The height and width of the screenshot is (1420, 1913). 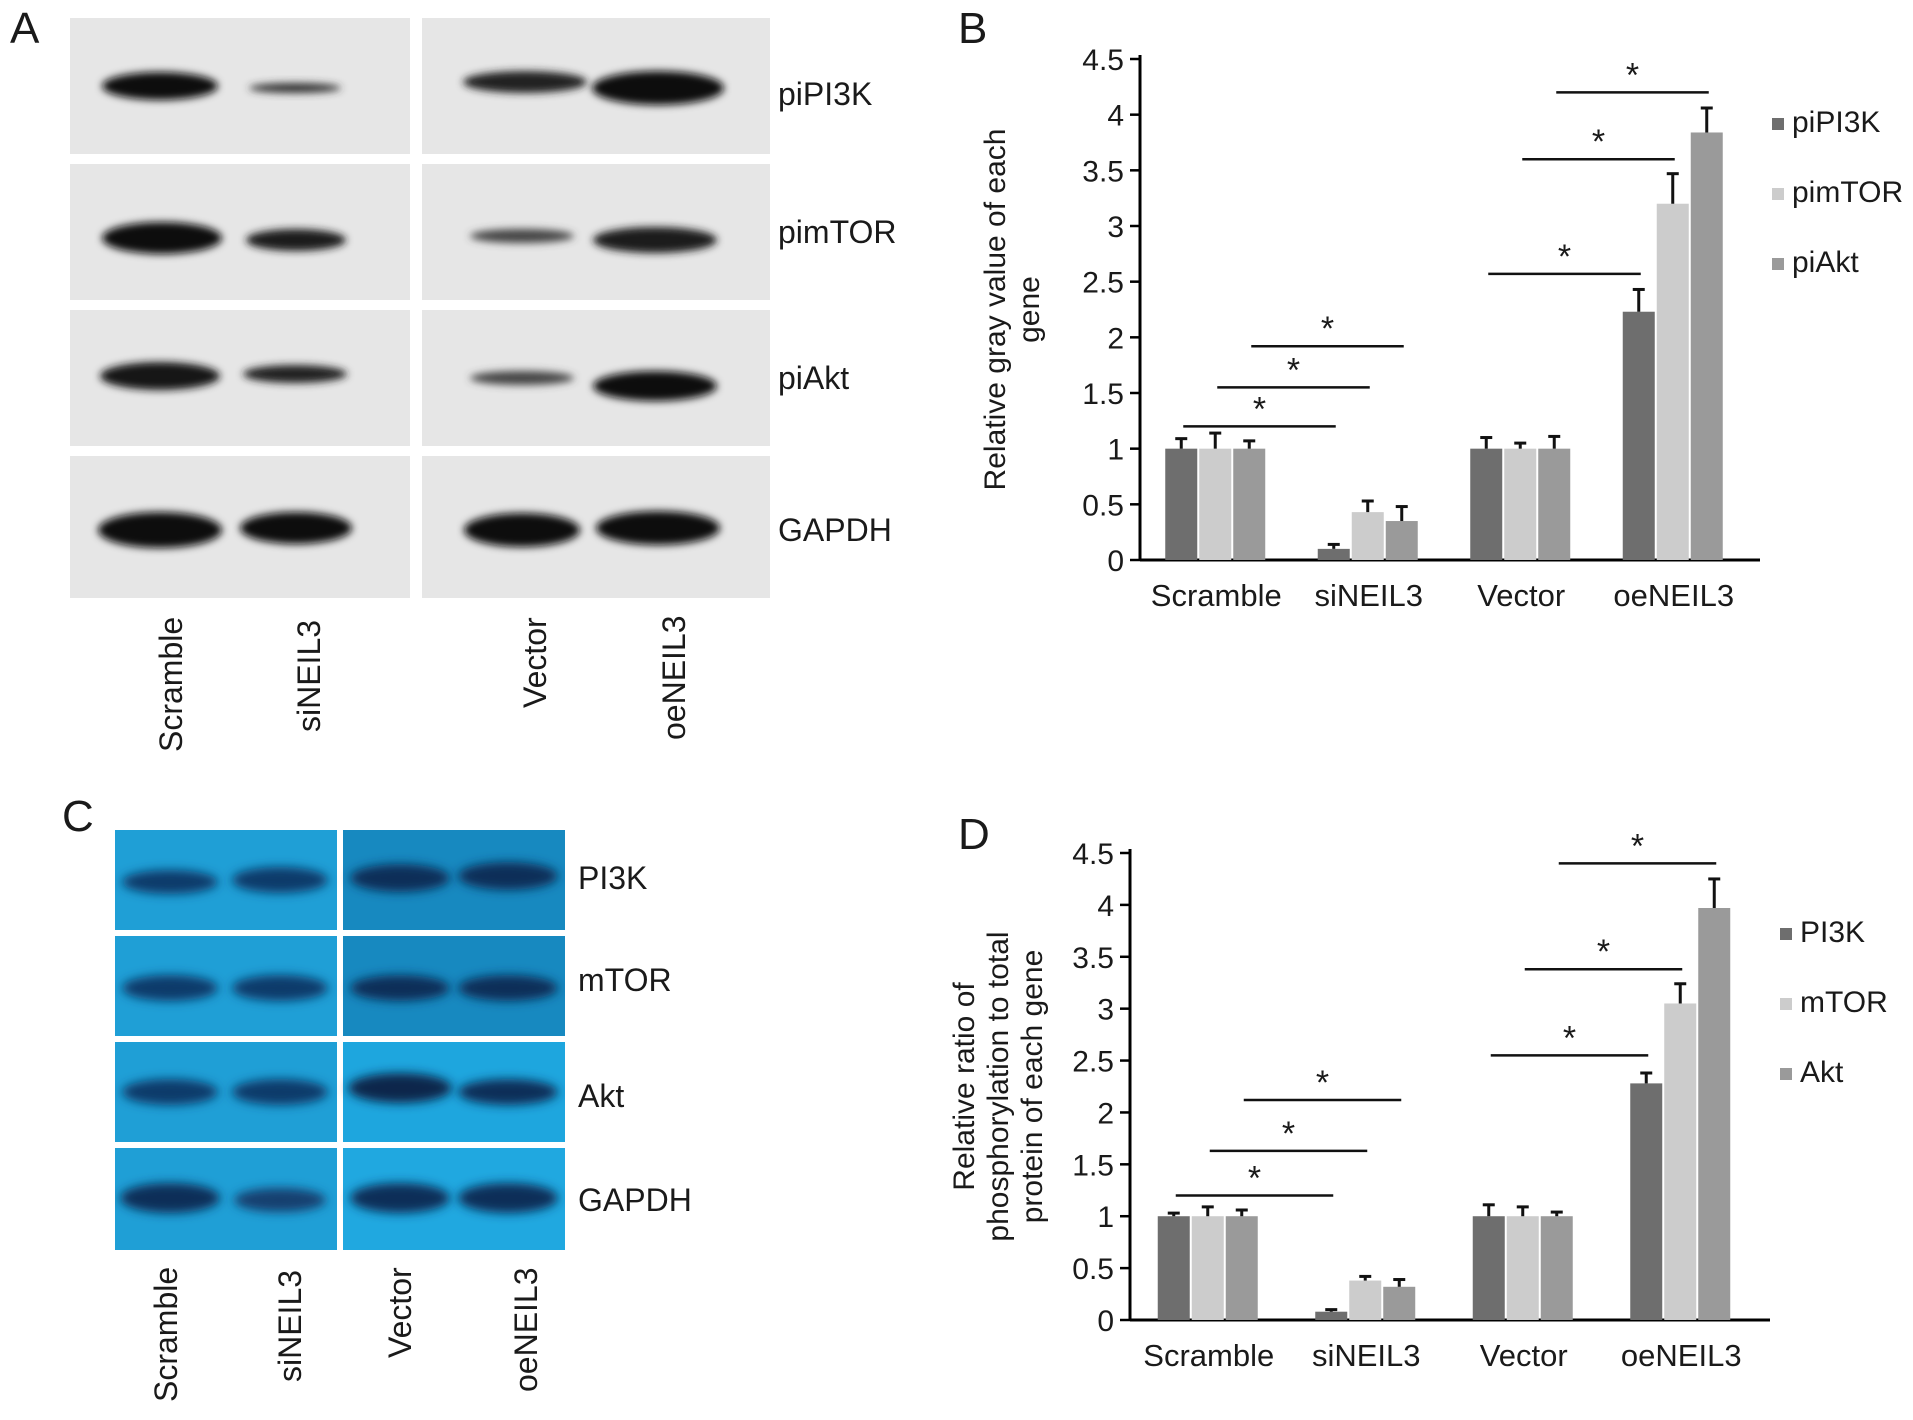 I want to click on chart-d-xtick-label-1: siNEIL3, so click(x=1366, y=1355).